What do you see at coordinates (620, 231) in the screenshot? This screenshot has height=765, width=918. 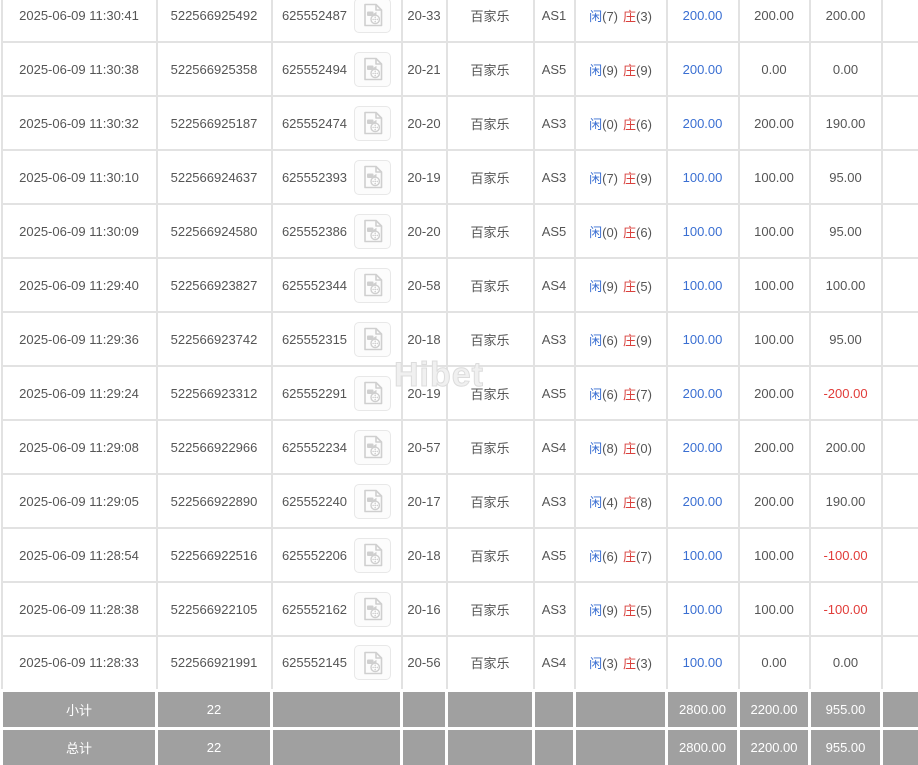 I see `cell-game-result: 闲(0) 庄(6)` at bounding box center [620, 231].